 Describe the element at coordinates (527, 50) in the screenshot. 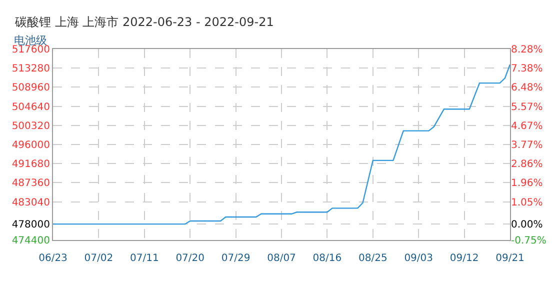

I see `y2-tick-label: 8.28%` at that location.